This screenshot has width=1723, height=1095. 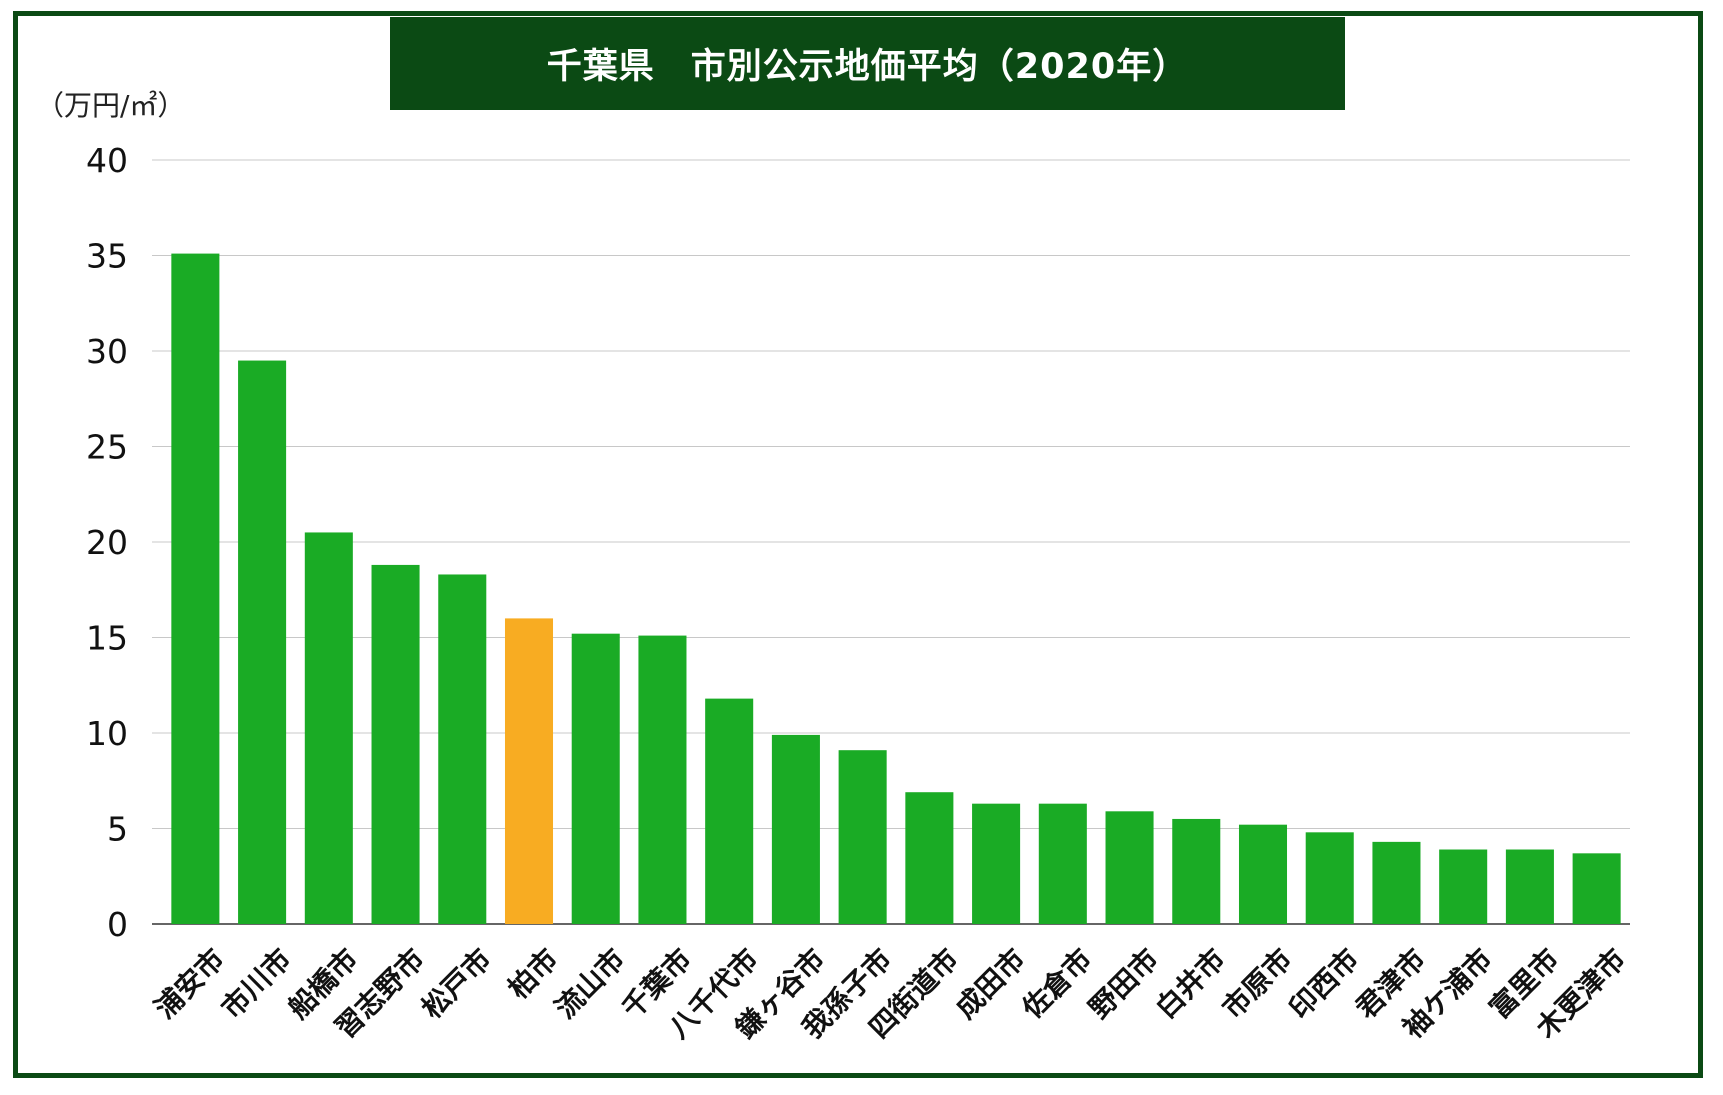 What do you see at coordinates (1257, 983) in the screenshot?
I see `x-tick-label: 市原市` at bounding box center [1257, 983].